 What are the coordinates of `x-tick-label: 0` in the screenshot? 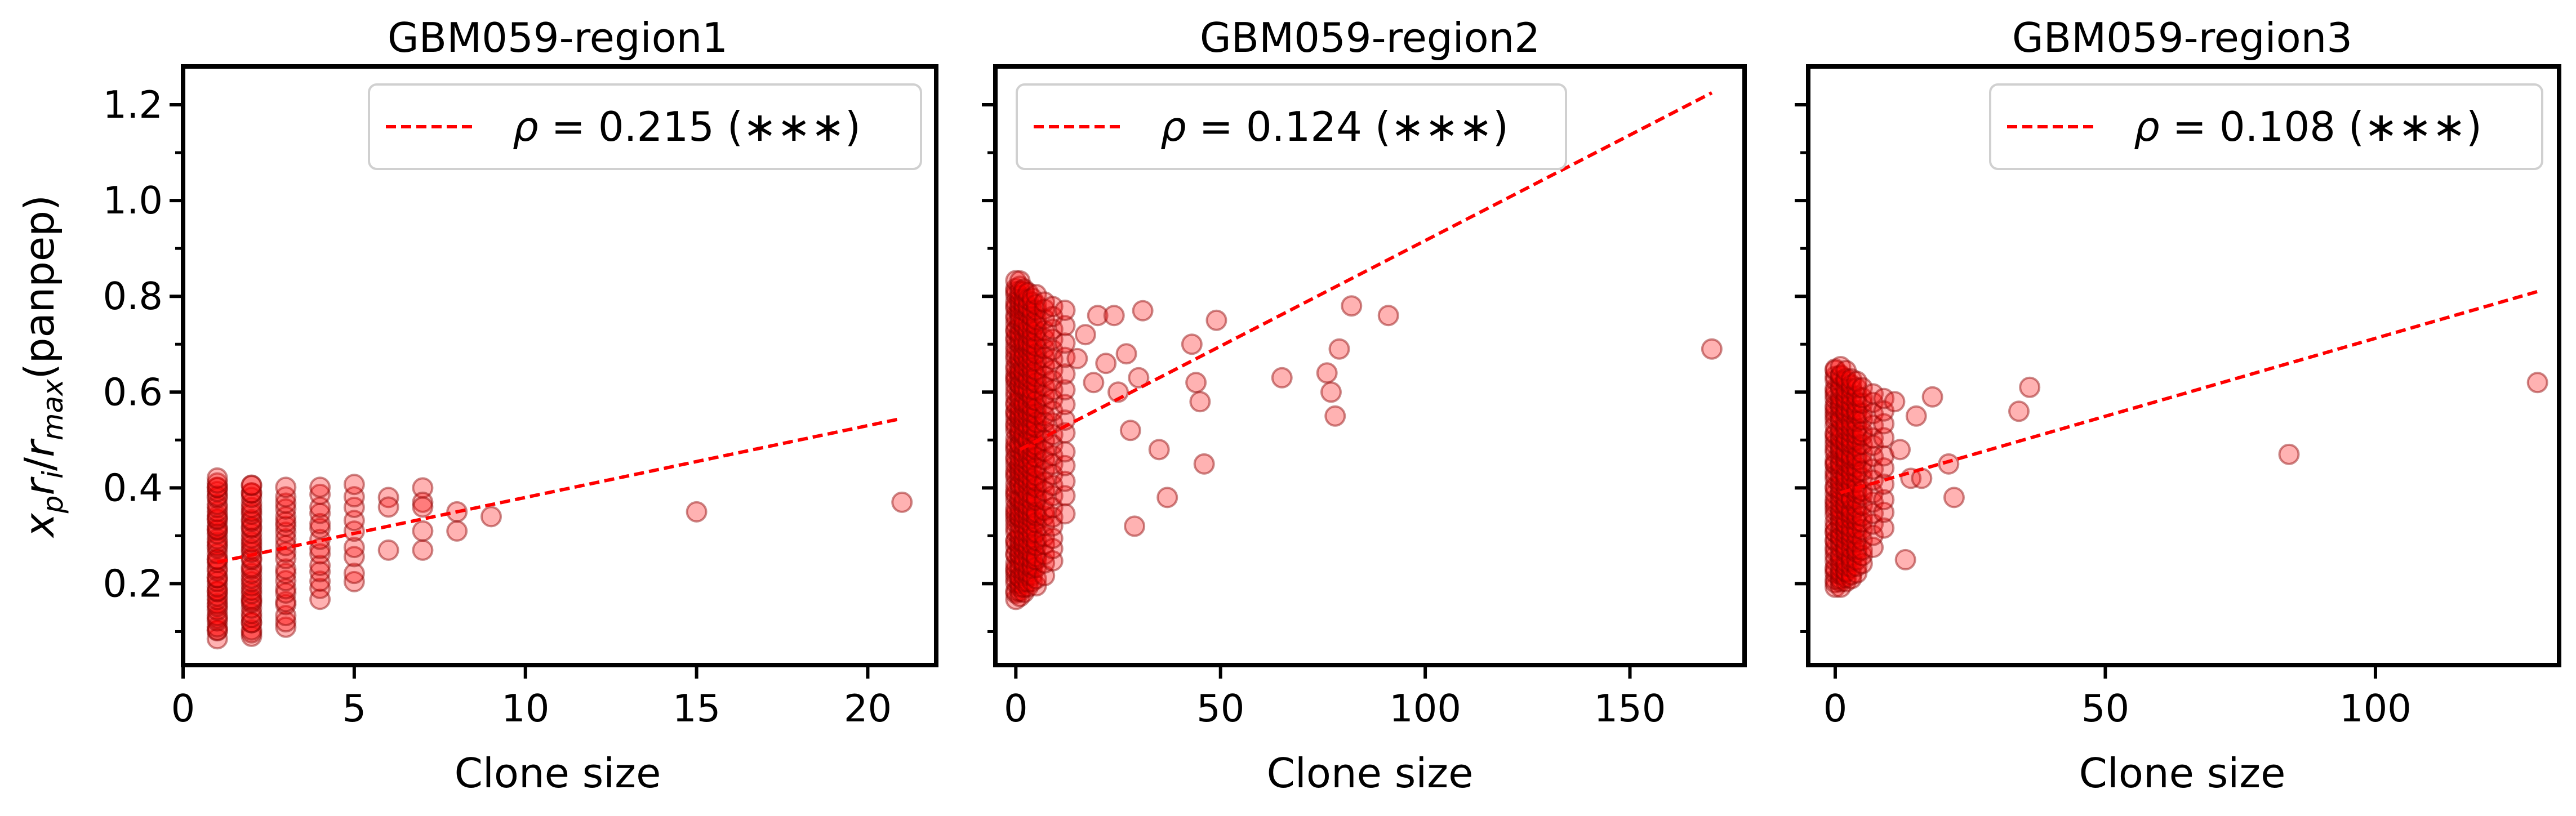 It's located at (1835, 708).